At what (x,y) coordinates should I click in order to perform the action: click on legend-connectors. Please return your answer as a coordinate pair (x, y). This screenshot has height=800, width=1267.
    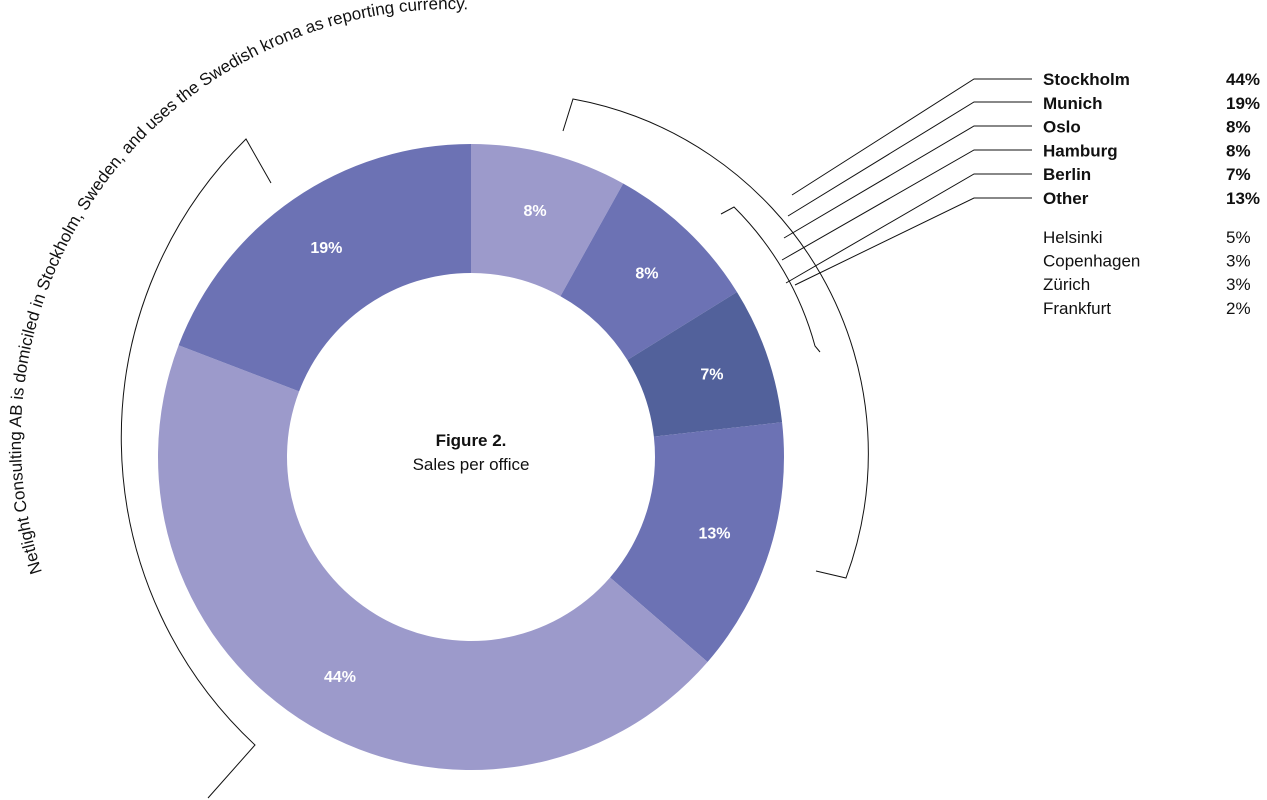
    Looking at the image, I should click on (906, 182).